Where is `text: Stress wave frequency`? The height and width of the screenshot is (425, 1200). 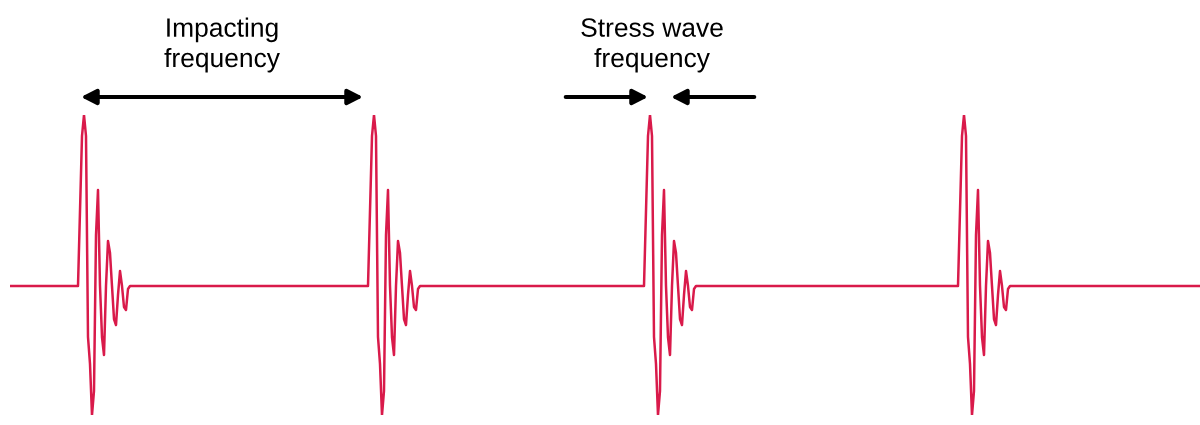 text: Stress wave frequency is located at coordinates (652, 45).